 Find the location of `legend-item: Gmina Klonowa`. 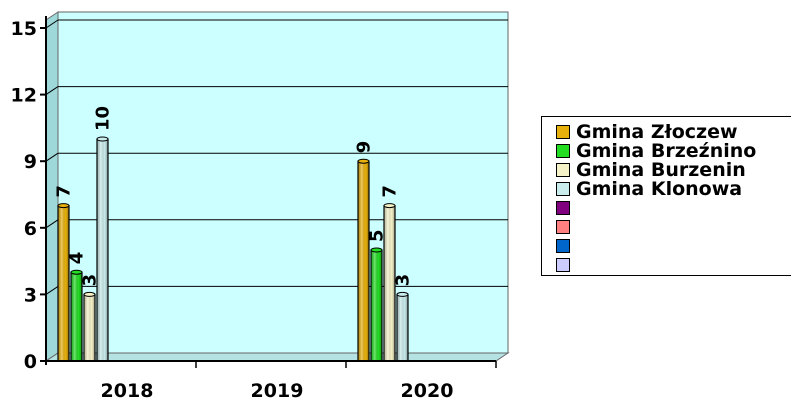

legend-item: Gmina Klonowa is located at coordinates (649, 189).